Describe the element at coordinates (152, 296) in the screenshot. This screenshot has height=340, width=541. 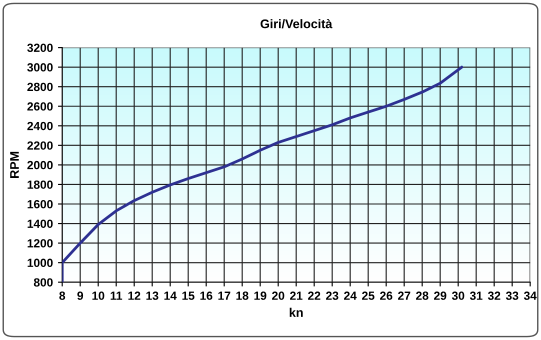
I see `x-tick-label: 13` at that location.